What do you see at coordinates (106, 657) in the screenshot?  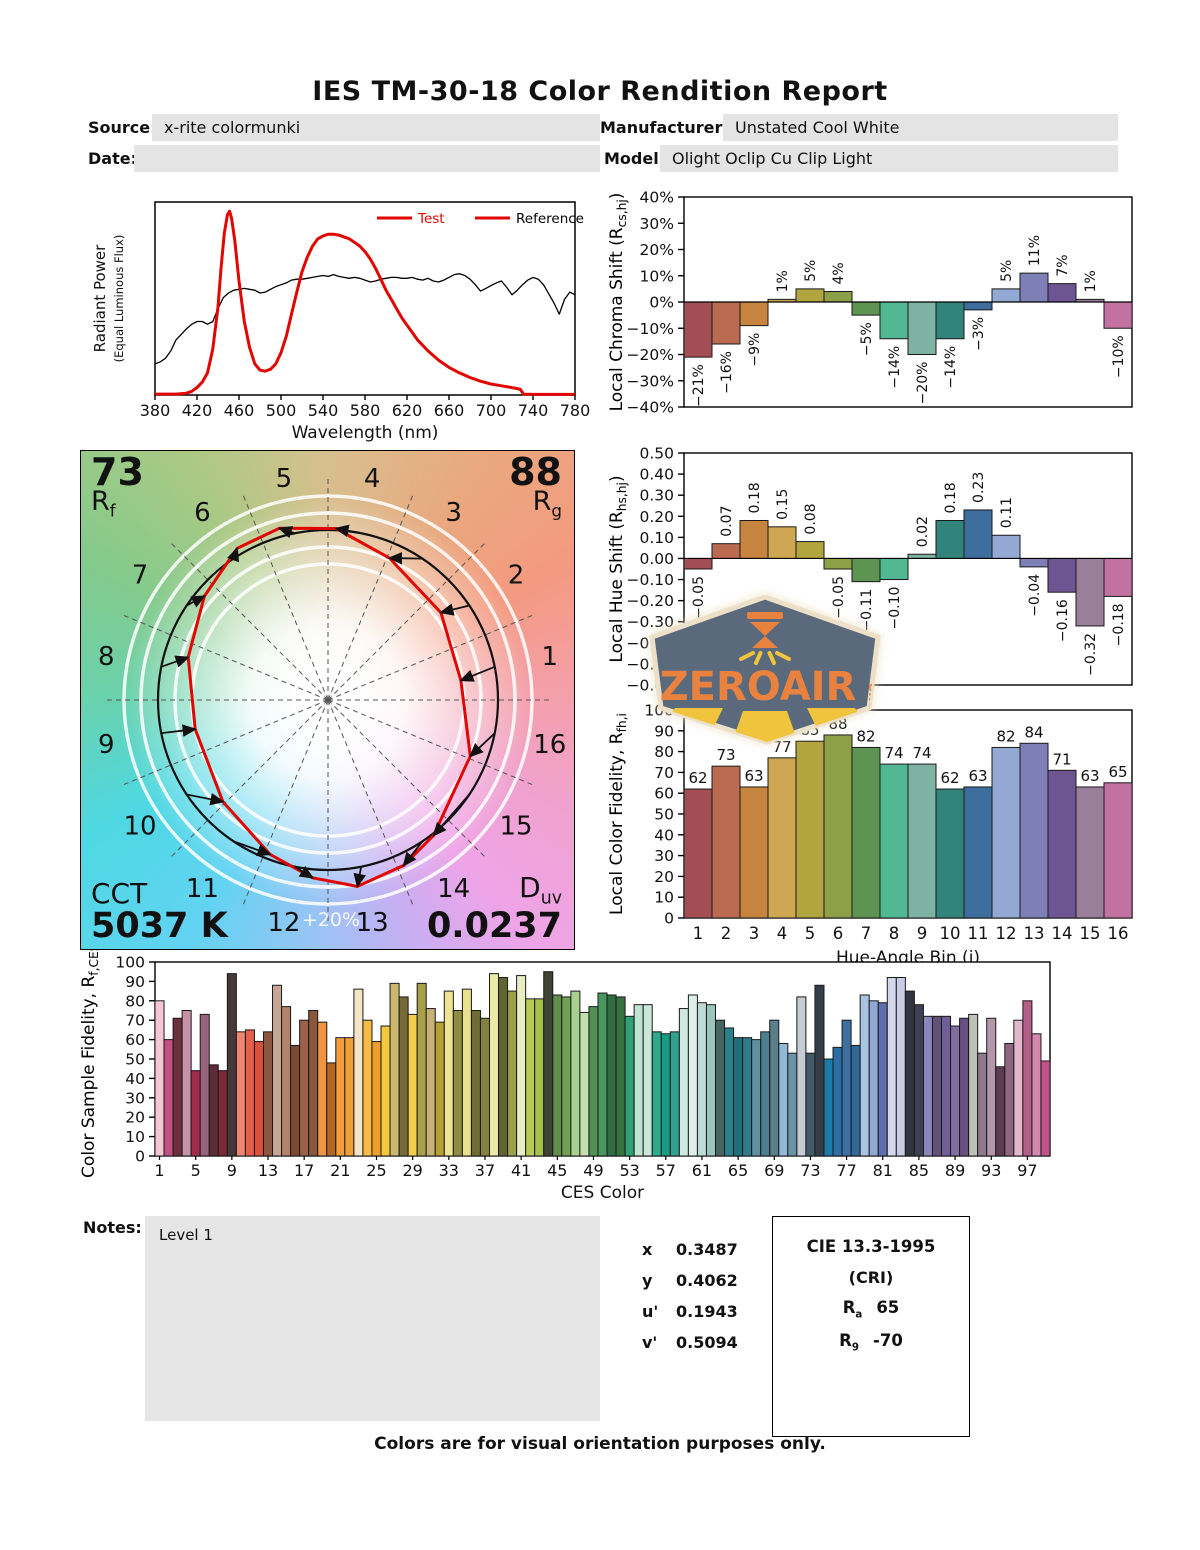 I see `hue-bin-label: 8` at bounding box center [106, 657].